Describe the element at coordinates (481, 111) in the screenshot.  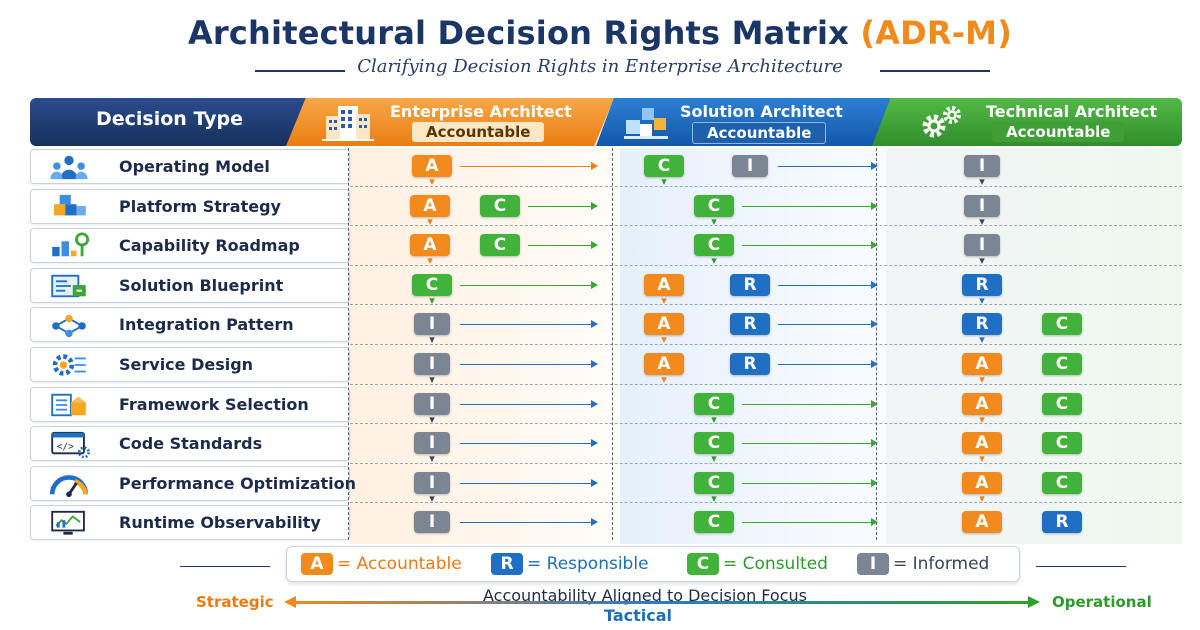
I see `enterprise-architect-name: Enterprise Architect` at that location.